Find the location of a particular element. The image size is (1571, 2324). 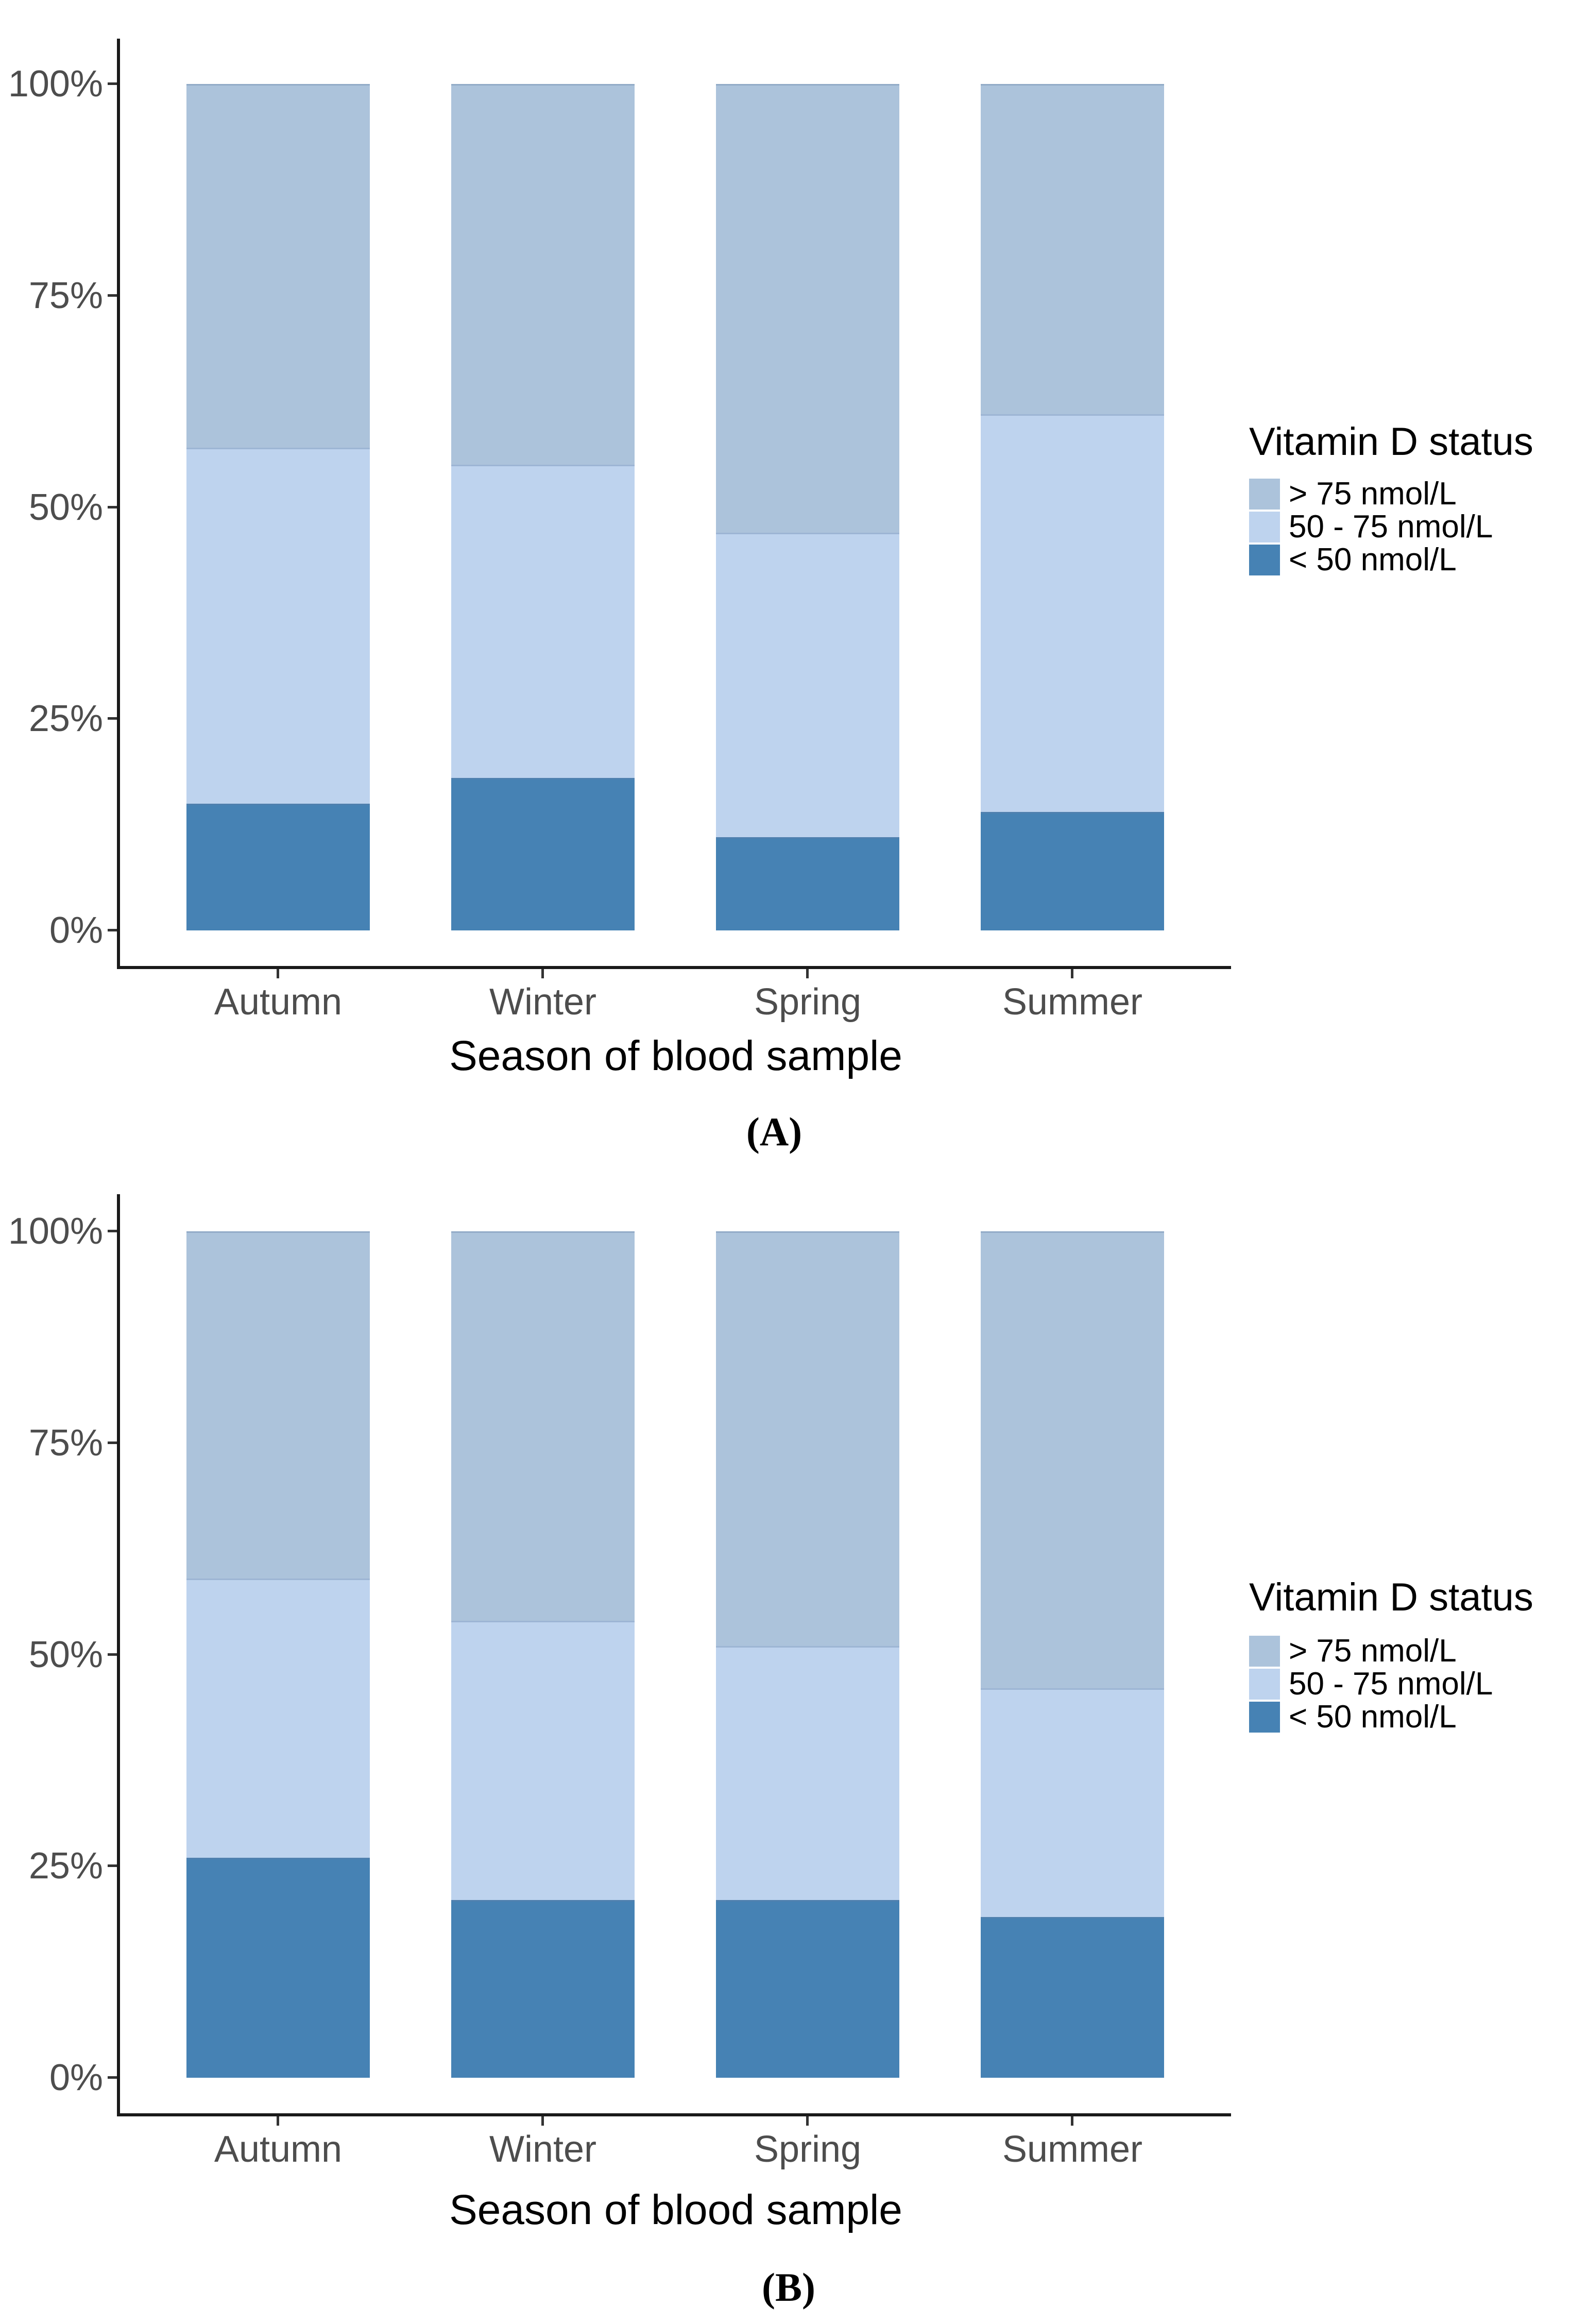

caption-b: (B) is located at coordinates (788, 2287).